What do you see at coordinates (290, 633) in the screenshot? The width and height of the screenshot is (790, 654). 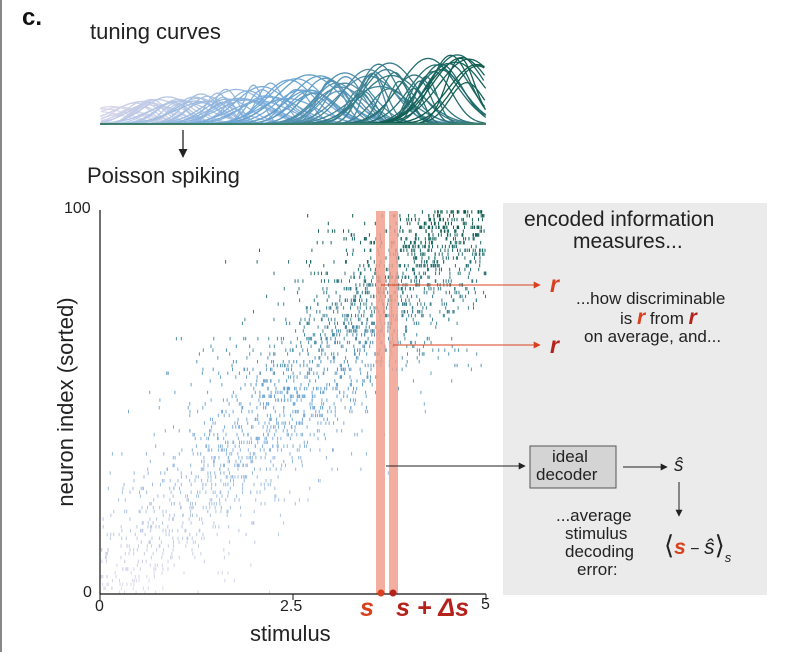 I see `x-axis-label: stimulus` at bounding box center [290, 633].